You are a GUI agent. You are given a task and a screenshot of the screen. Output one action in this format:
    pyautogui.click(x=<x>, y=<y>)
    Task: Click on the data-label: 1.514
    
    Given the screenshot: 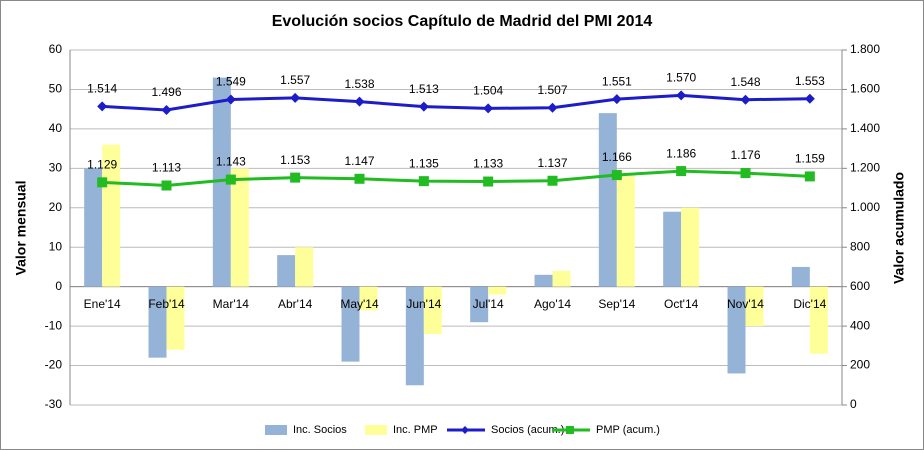 What is the action you would take?
    pyautogui.click(x=102, y=89)
    